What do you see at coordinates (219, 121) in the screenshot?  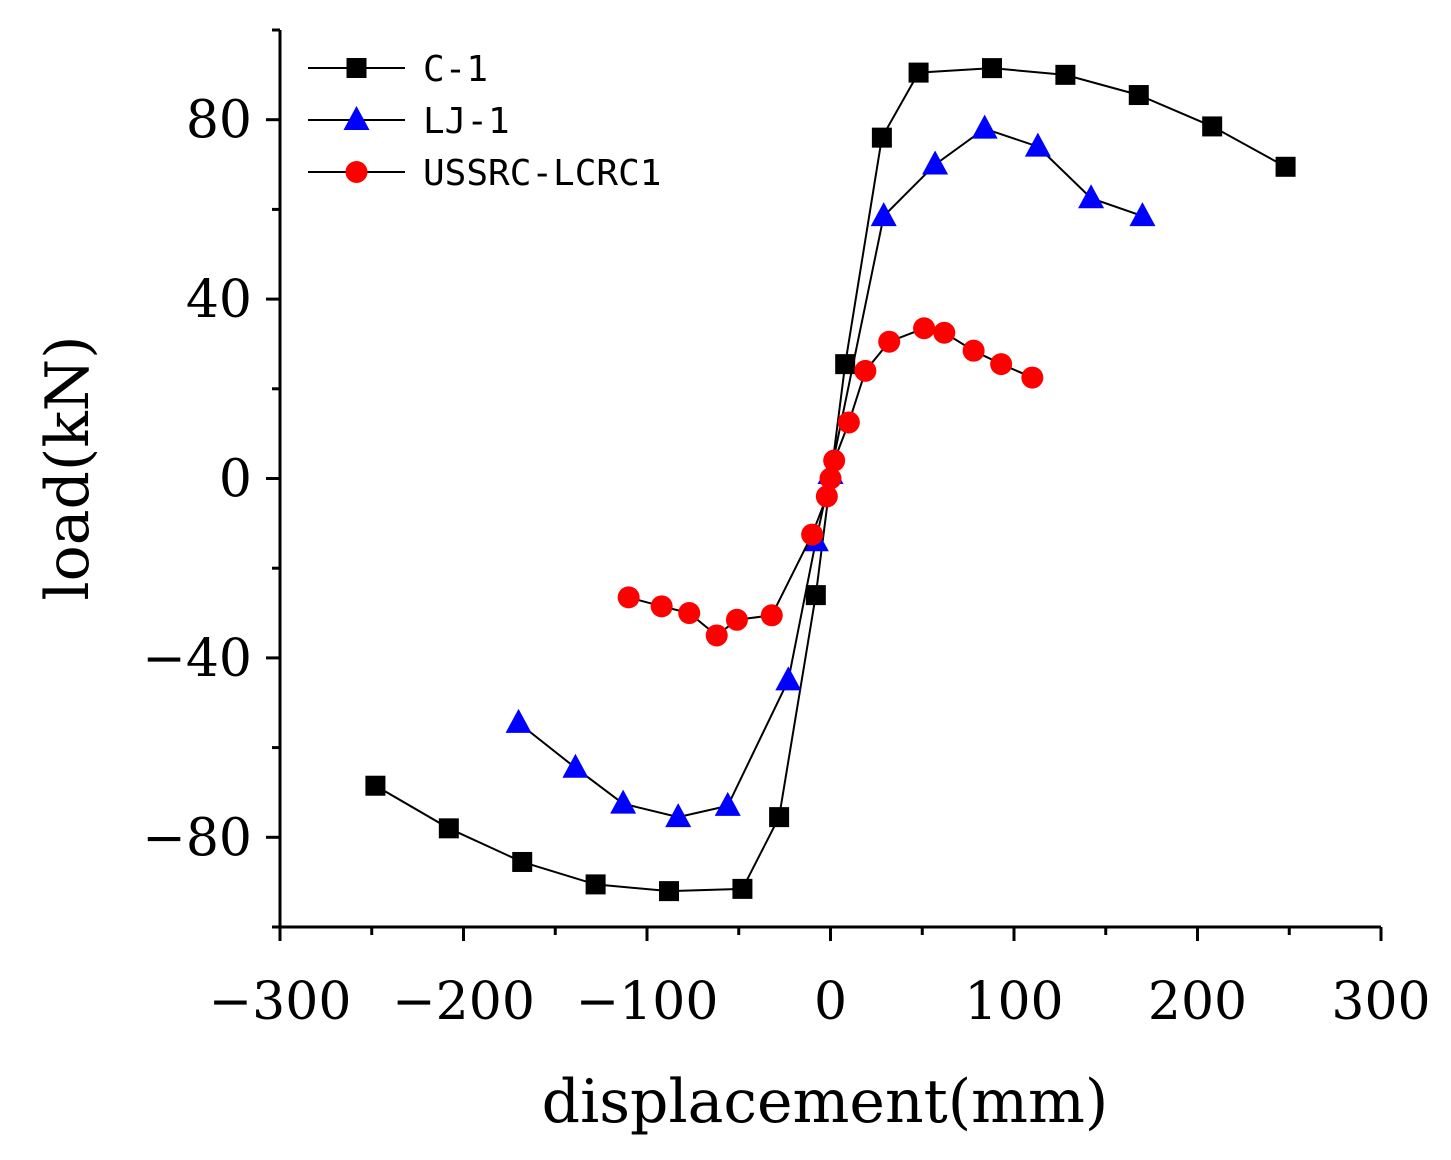 I see `y-tick-label: 80` at bounding box center [219, 121].